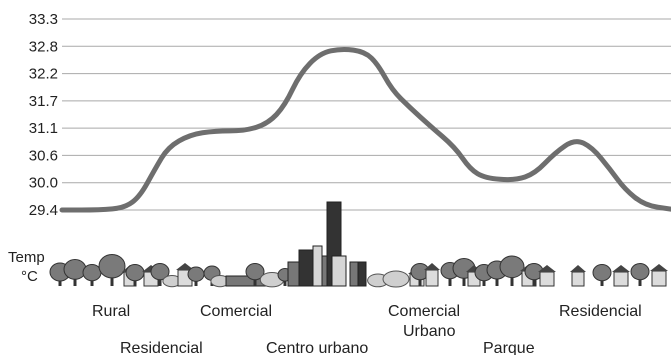 This screenshot has height=355, width=671. What do you see at coordinates (43, 74) in the screenshot?
I see `y-tick-label: 32.2` at bounding box center [43, 74].